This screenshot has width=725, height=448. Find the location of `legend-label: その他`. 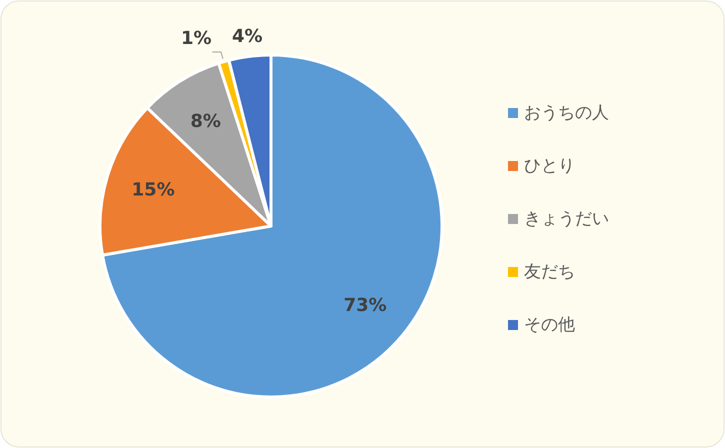

legend-label: その他 is located at coordinates (549, 325).